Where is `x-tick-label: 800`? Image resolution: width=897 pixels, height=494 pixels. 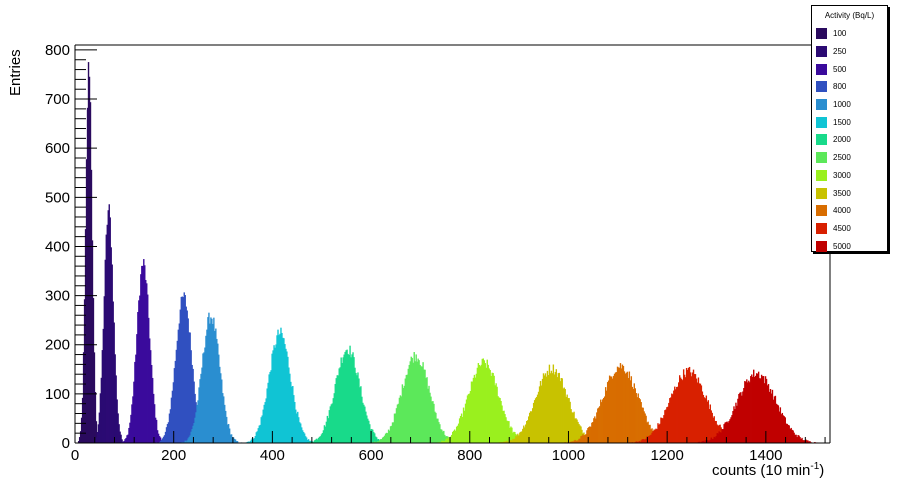
x-tick-label: 800 is located at coordinates (469, 455).